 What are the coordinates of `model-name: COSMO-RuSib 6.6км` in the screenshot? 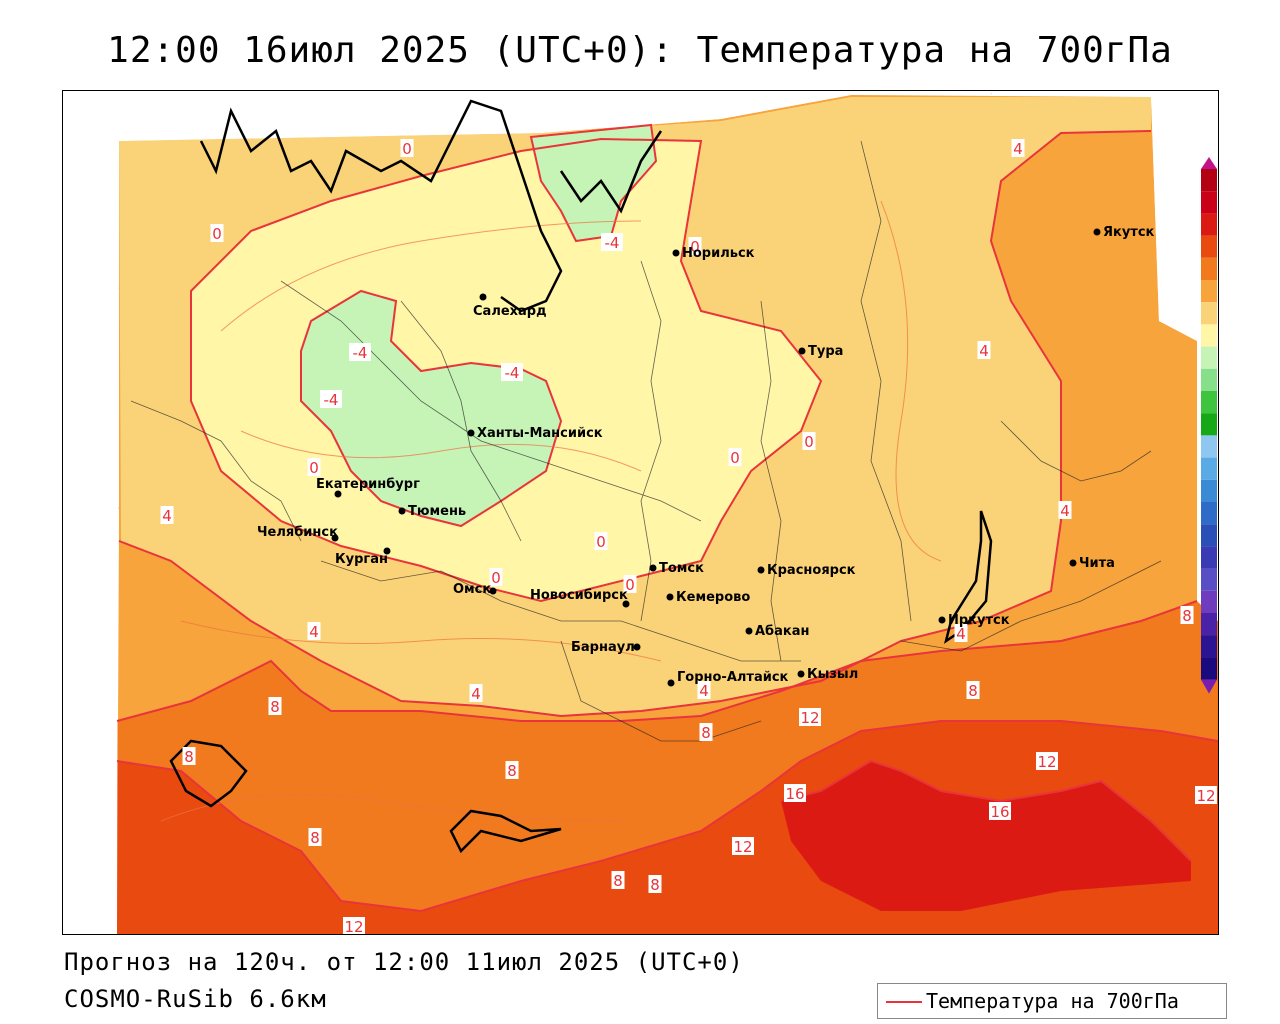 It's located at (195, 999).